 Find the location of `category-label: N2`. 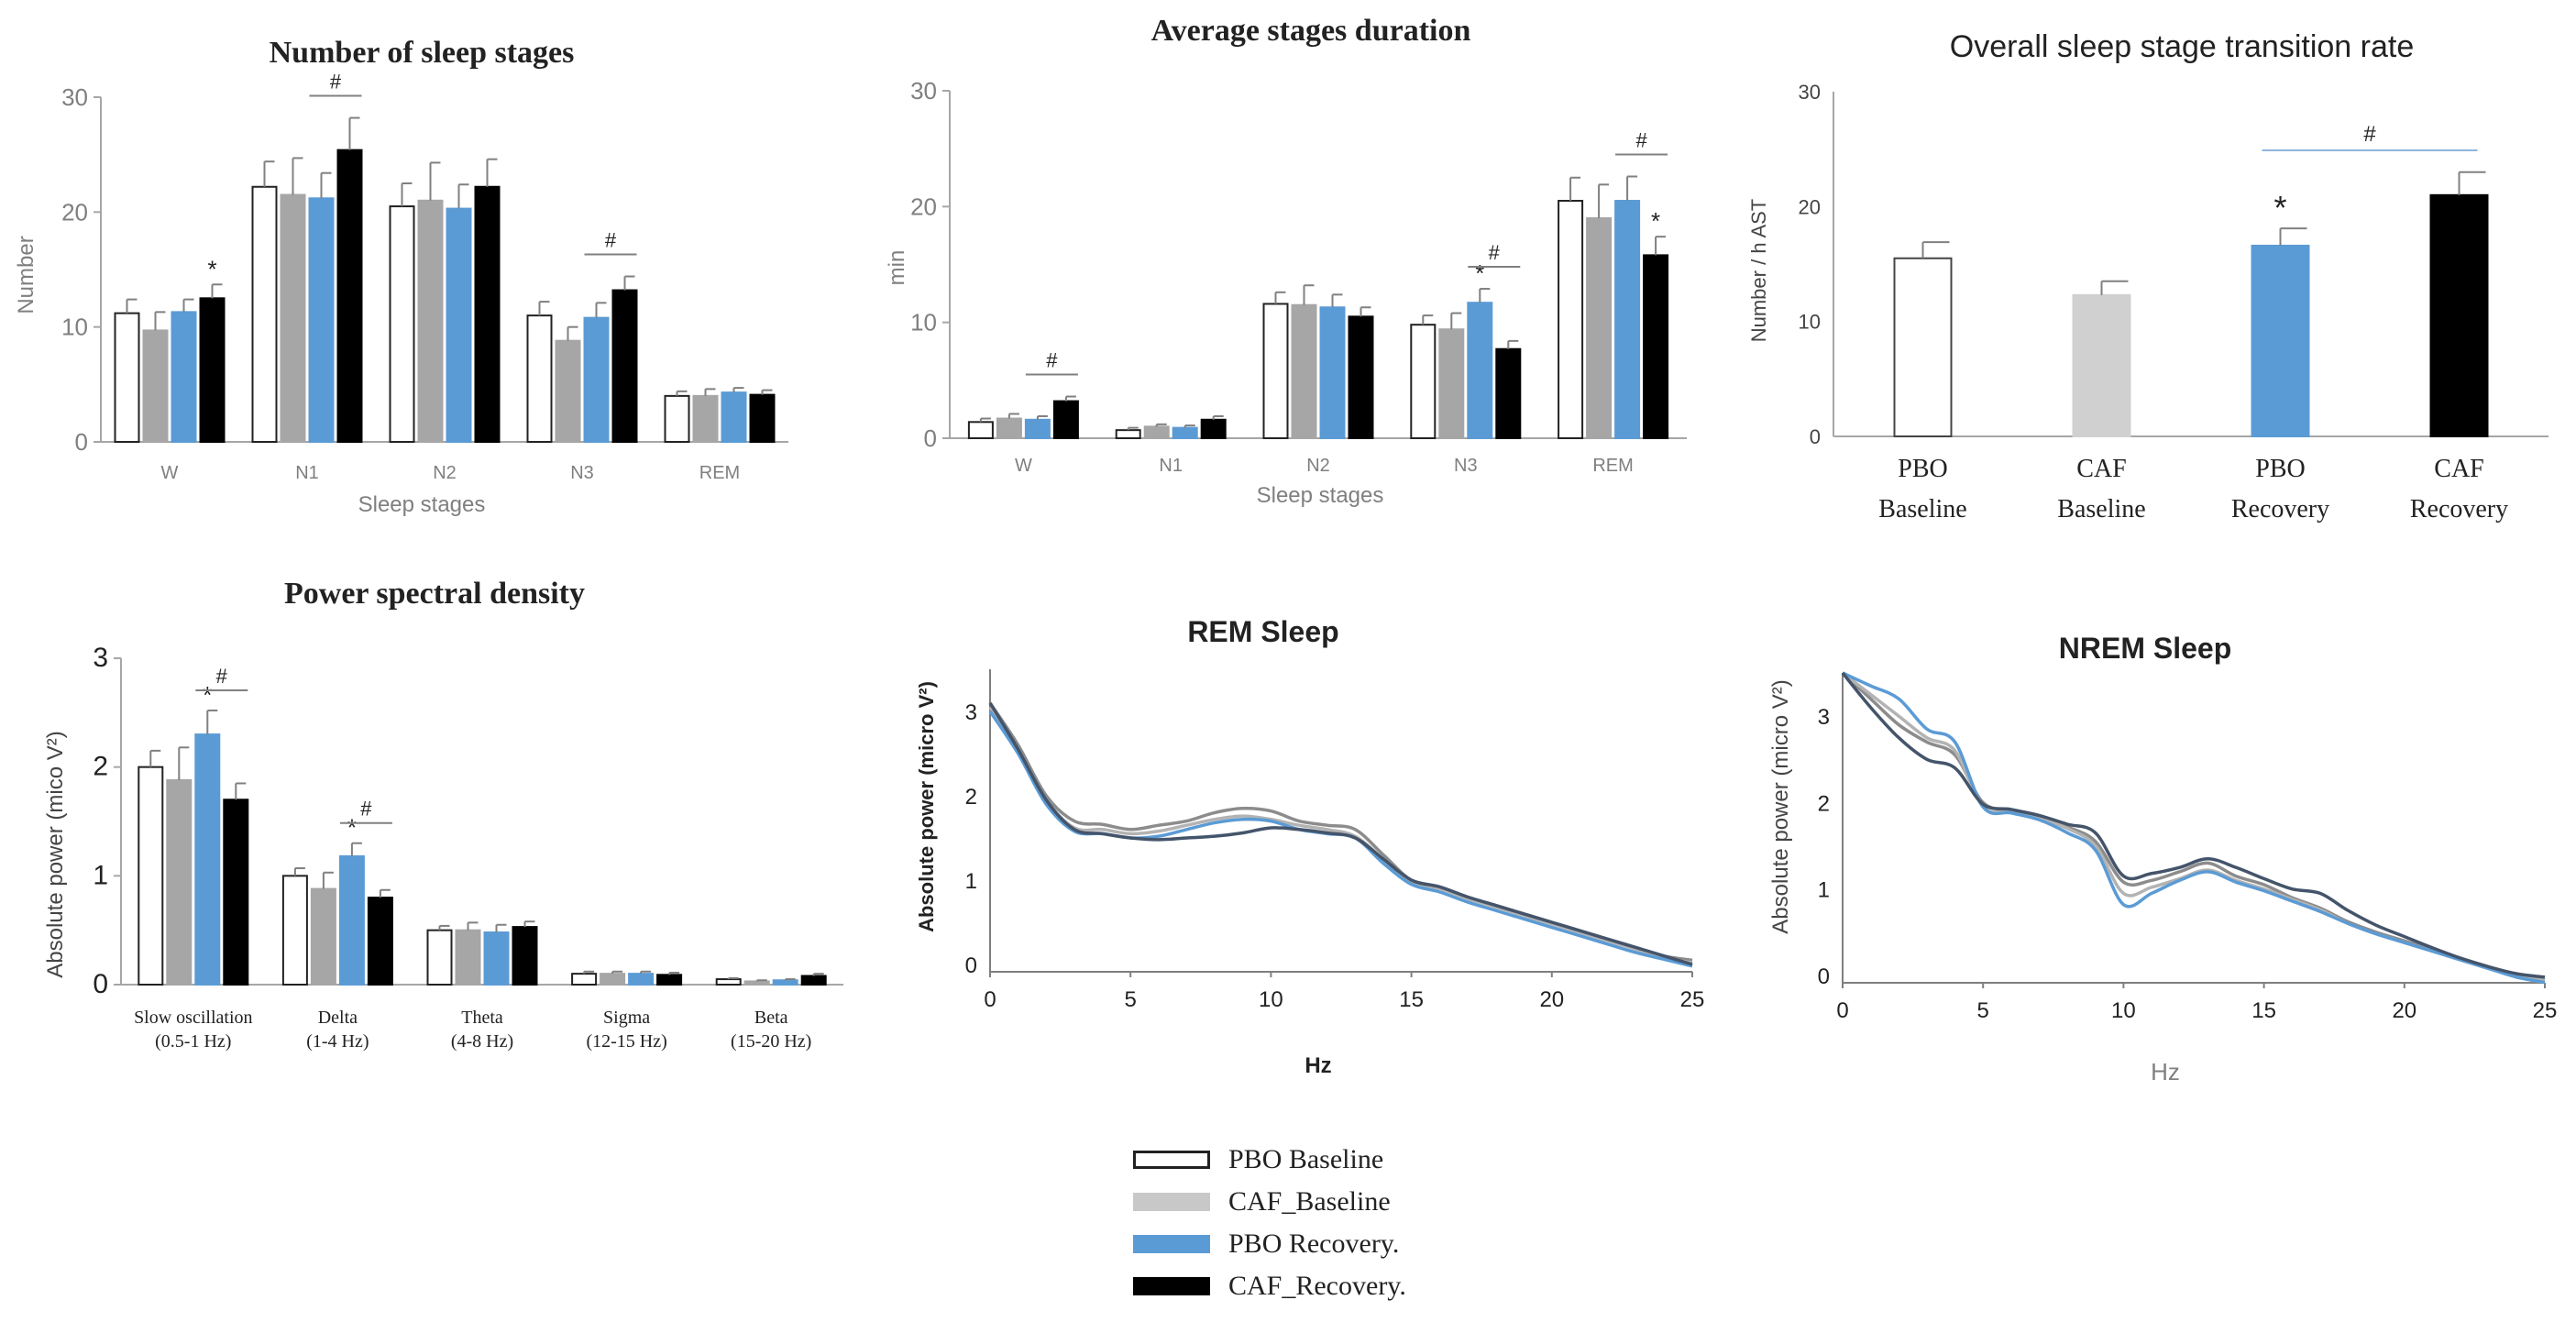

category-label: N2 is located at coordinates (1318, 466).